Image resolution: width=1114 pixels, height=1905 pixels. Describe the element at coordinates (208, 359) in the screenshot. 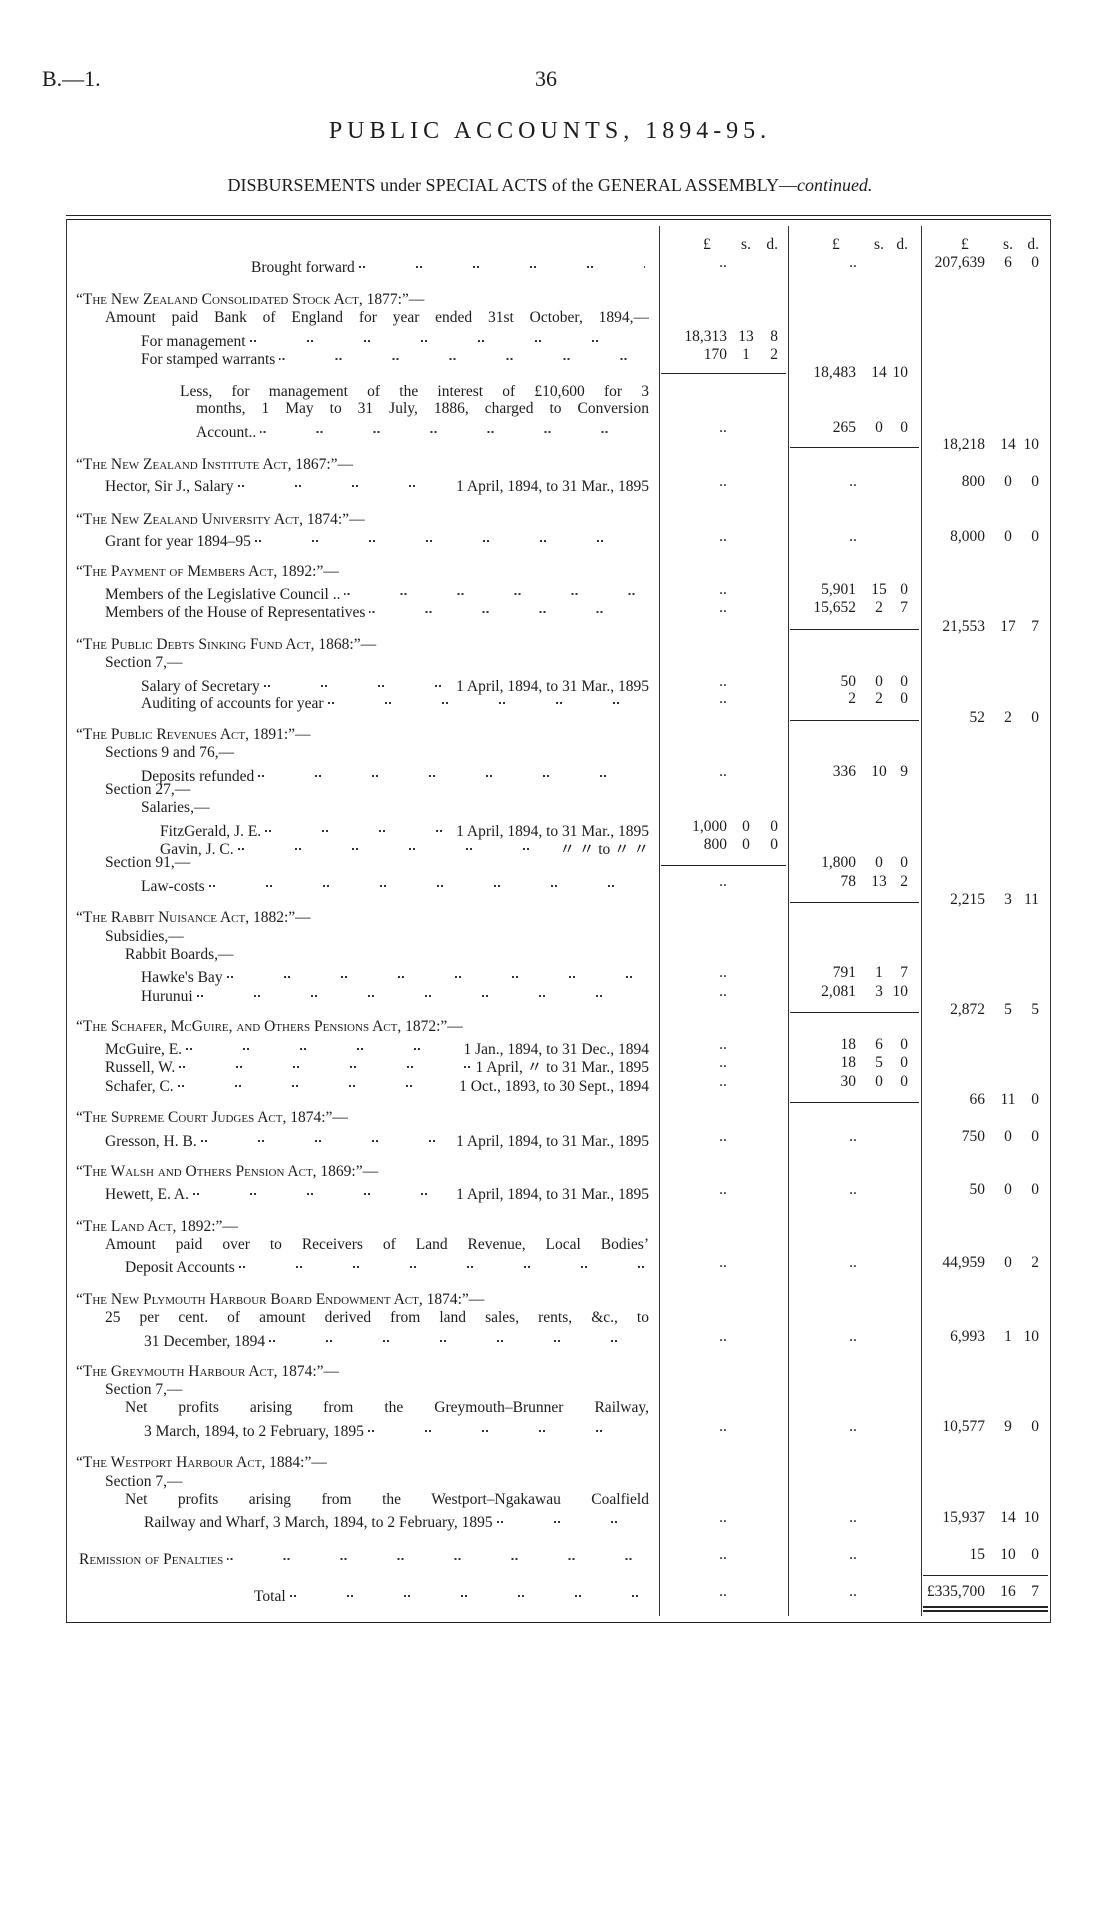

I see `row-label: For stamped warrants` at that location.